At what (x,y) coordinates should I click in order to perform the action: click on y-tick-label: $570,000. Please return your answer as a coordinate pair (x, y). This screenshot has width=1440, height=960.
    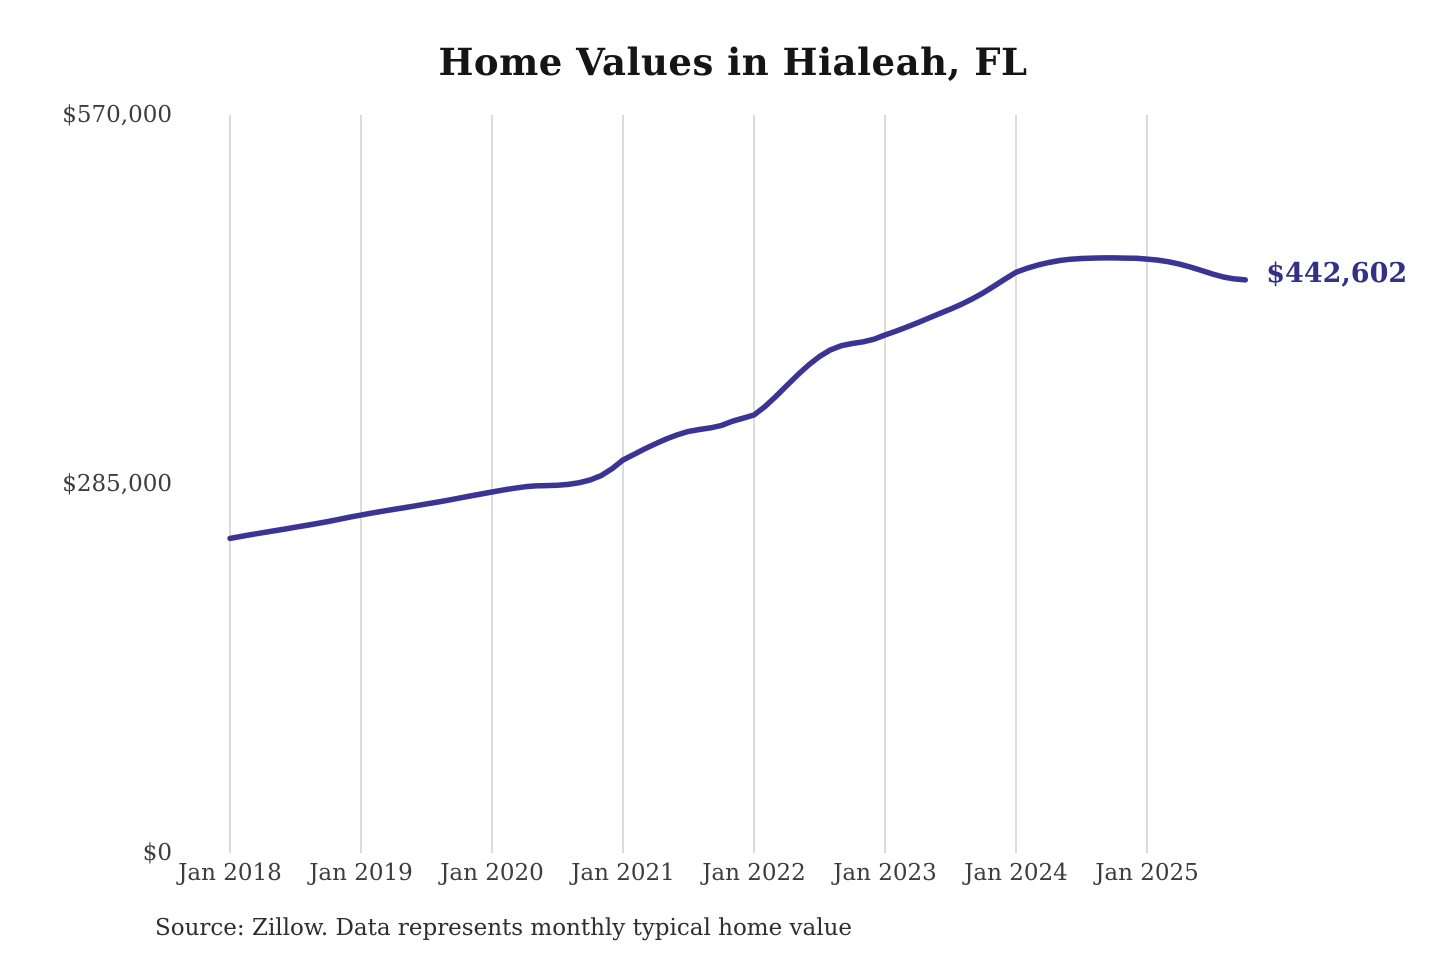
    Looking at the image, I should click on (117, 115).